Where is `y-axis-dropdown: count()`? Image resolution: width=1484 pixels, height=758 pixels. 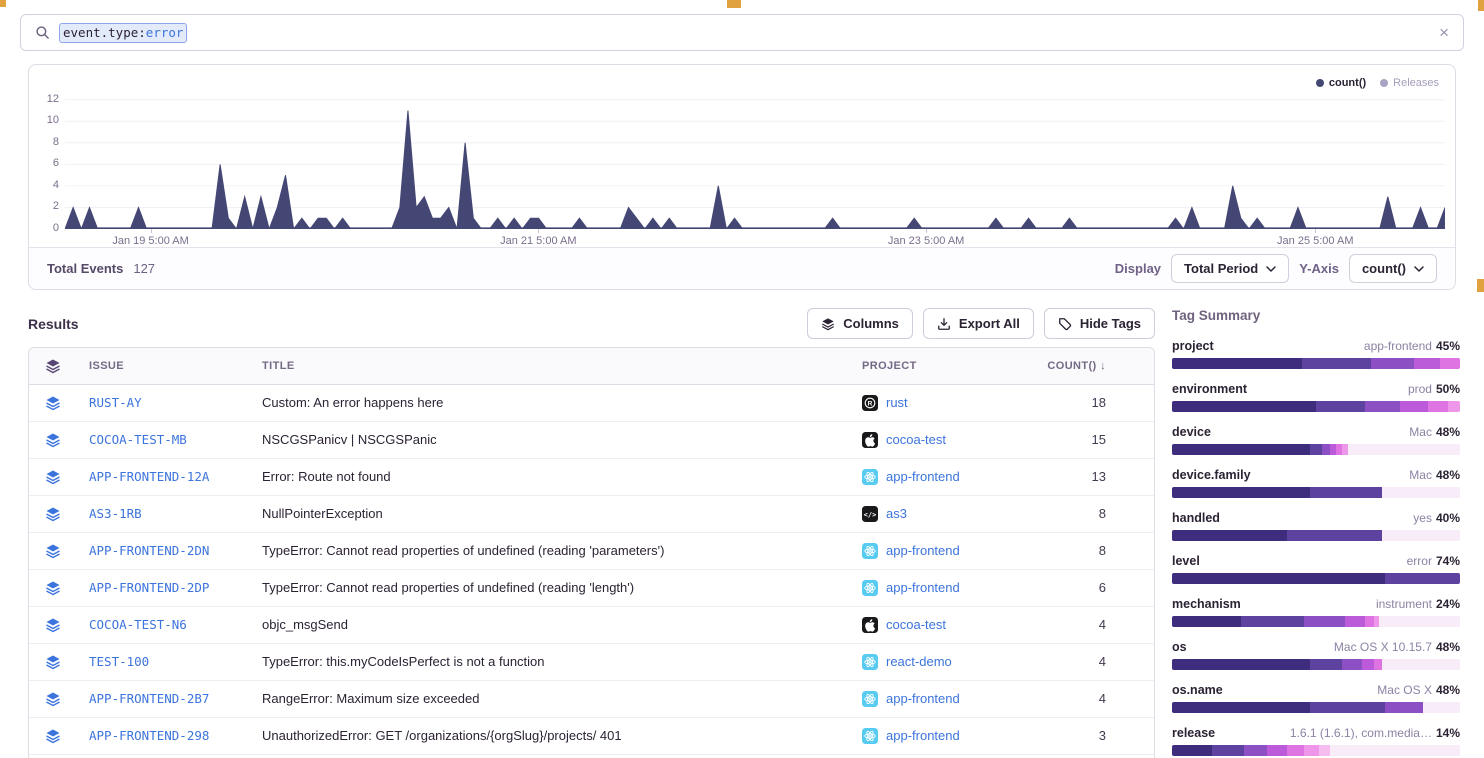
y-axis-dropdown: count() is located at coordinates (1392, 268).